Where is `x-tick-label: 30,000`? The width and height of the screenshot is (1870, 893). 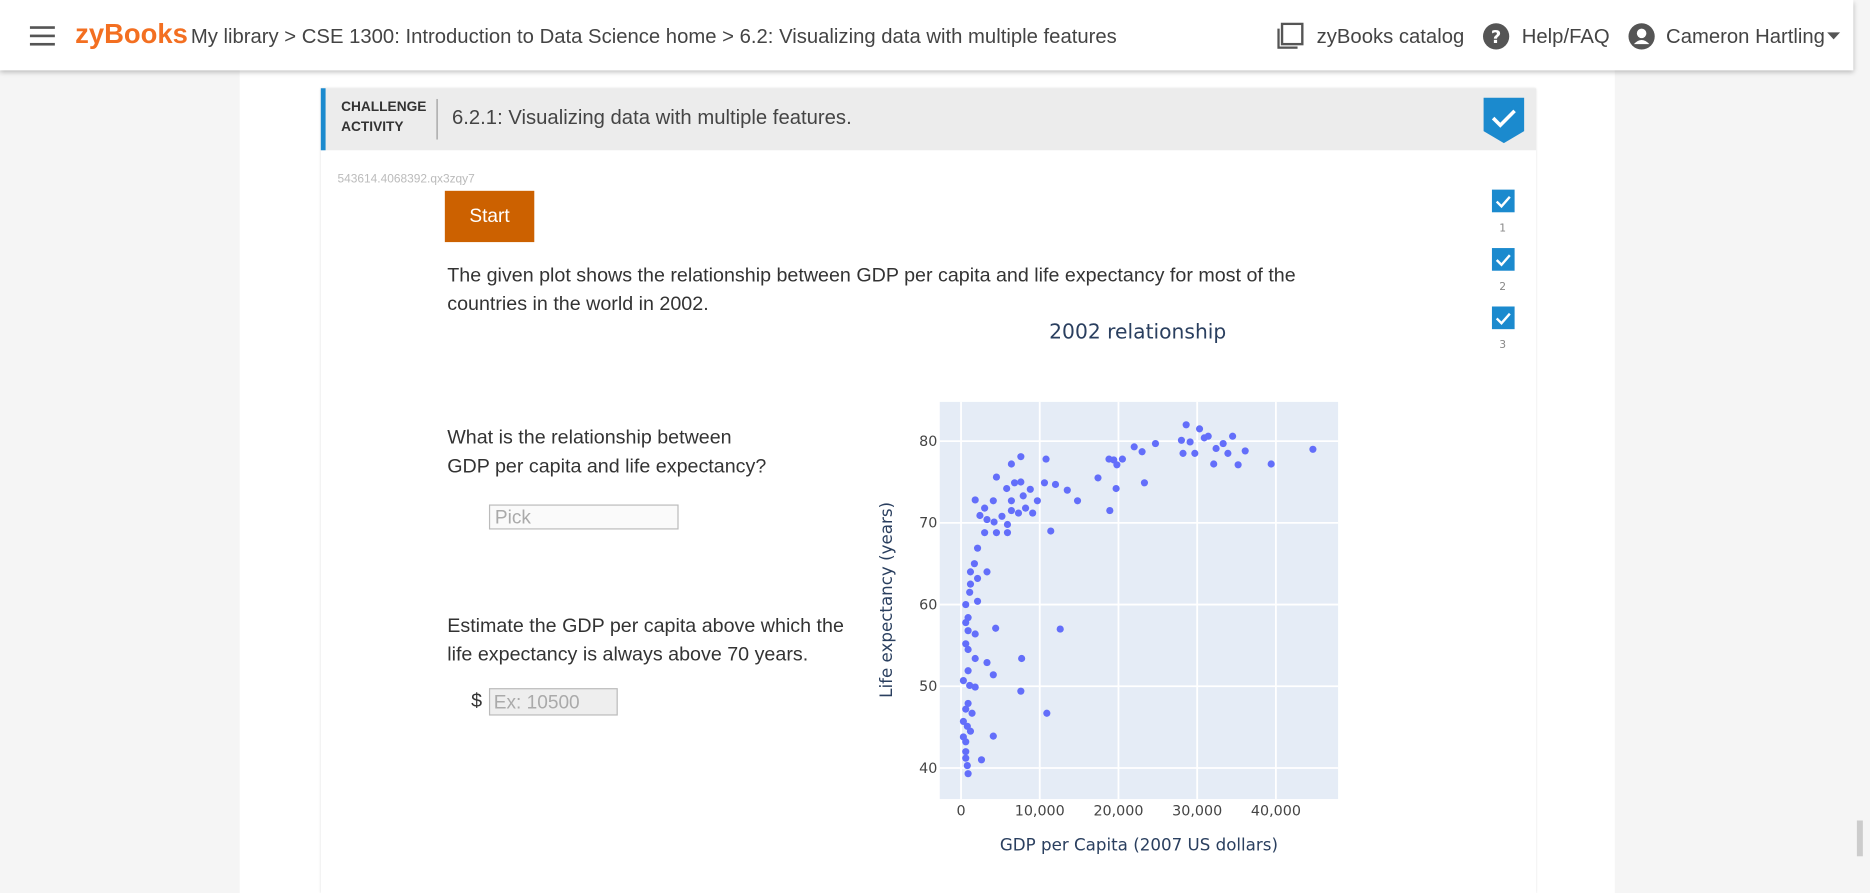 x-tick-label: 30,000 is located at coordinates (1197, 812).